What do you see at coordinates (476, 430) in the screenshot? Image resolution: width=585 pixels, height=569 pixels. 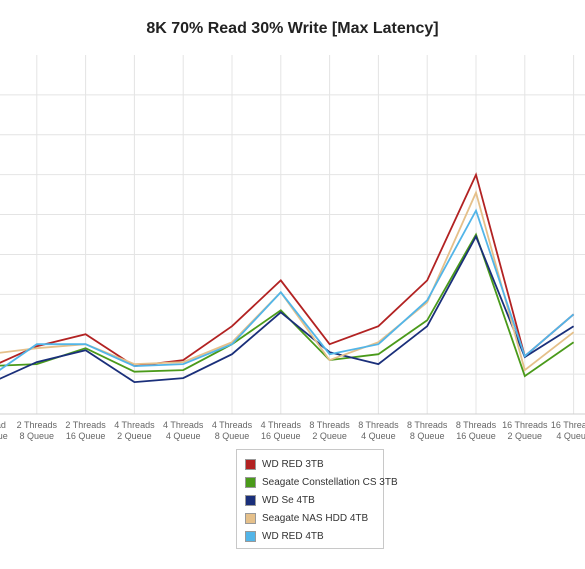 I see `x-tick-label: 8 Threads 16 Queue` at bounding box center [476, 430].